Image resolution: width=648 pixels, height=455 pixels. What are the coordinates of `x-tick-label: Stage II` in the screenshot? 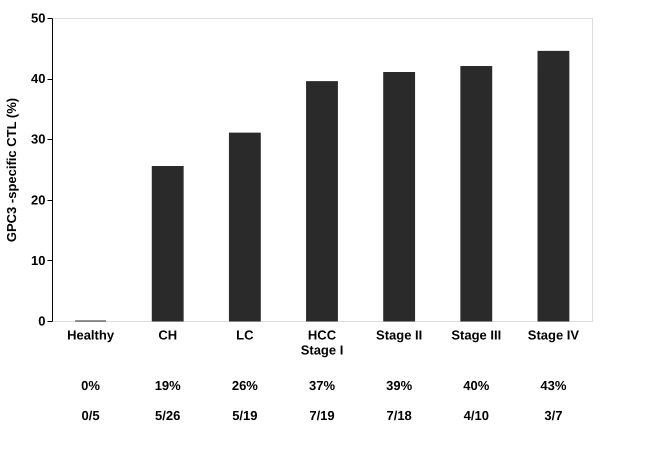 It's located at (399, 335).